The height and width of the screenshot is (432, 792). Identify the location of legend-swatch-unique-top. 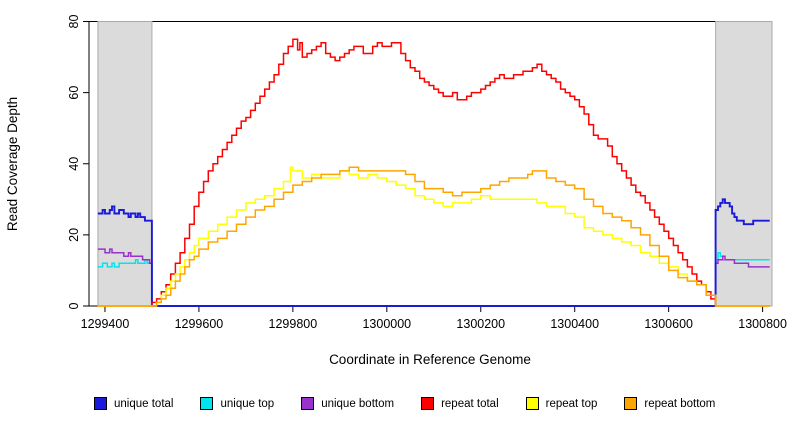
(207, 403).